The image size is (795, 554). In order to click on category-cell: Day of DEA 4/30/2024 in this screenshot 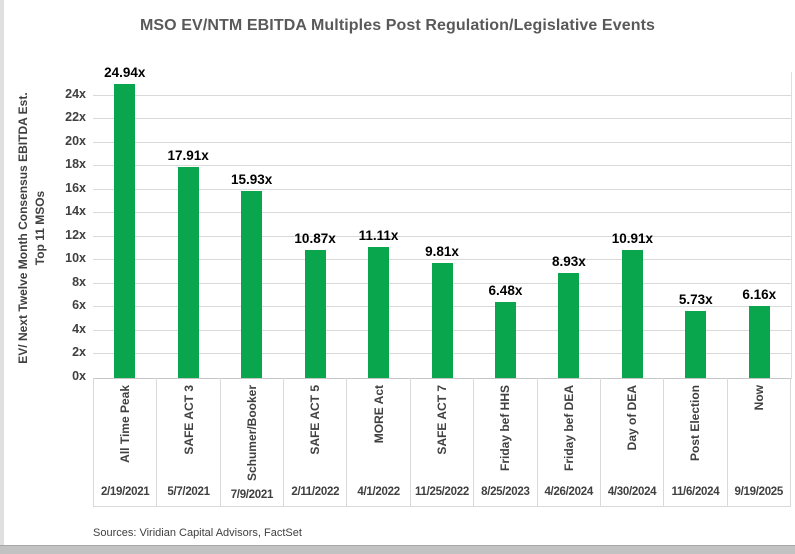, I will do `click(631, 442)`.